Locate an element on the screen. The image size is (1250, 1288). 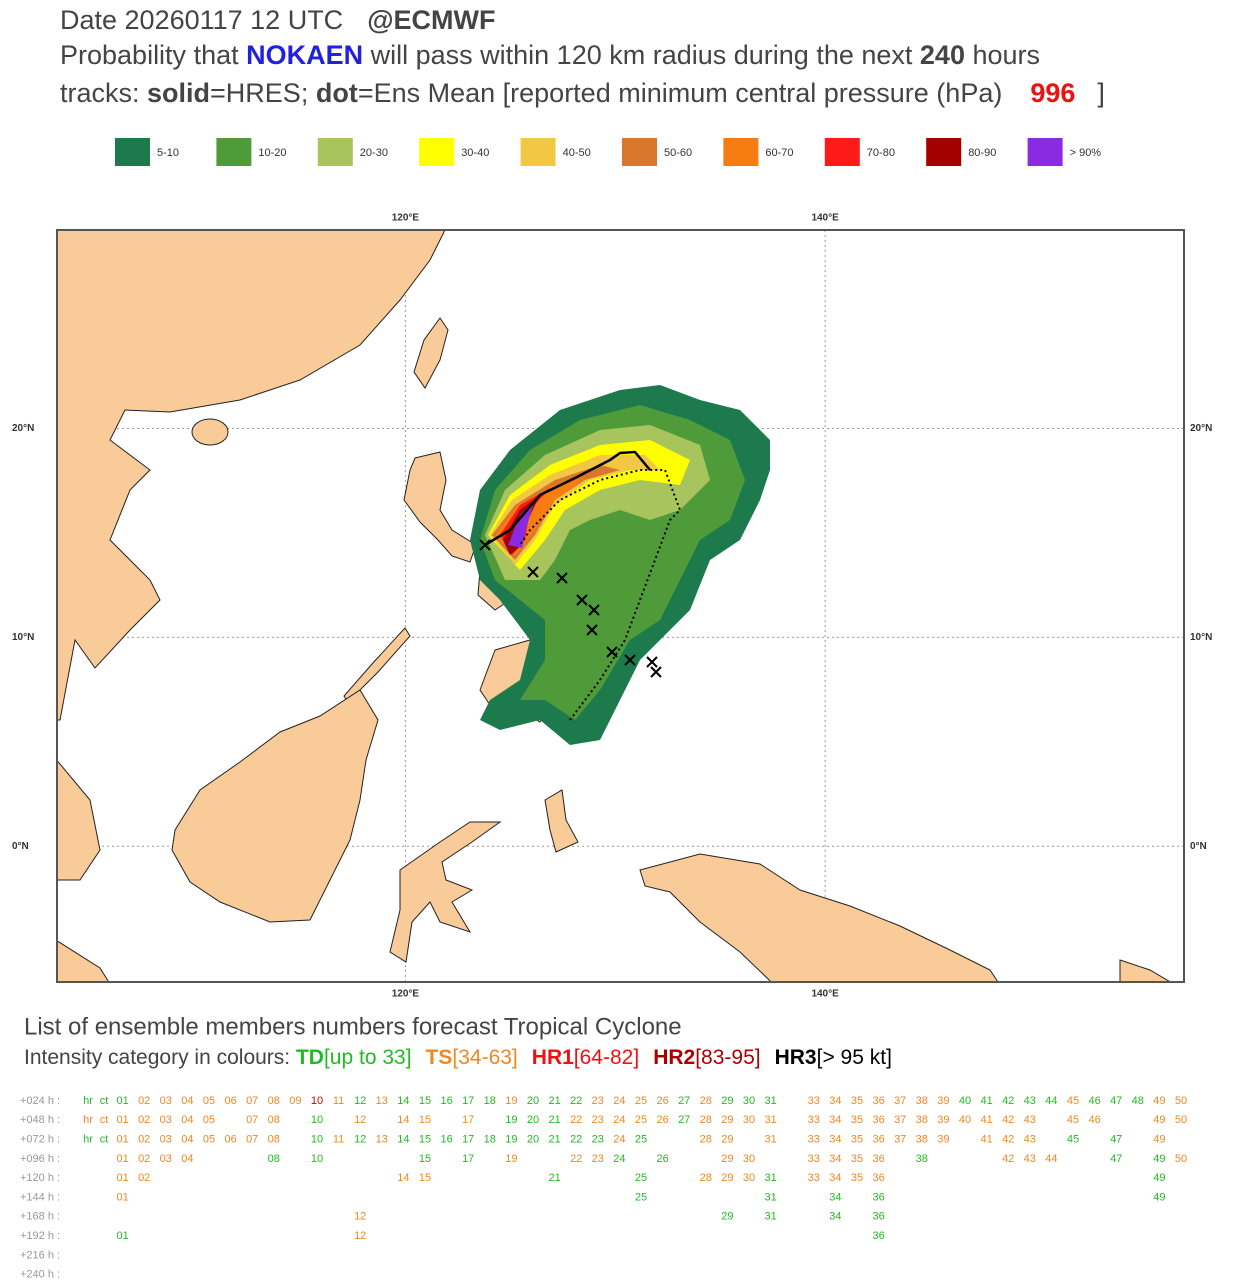
row-label: +072 h : is located at coordinates (40, 1140).